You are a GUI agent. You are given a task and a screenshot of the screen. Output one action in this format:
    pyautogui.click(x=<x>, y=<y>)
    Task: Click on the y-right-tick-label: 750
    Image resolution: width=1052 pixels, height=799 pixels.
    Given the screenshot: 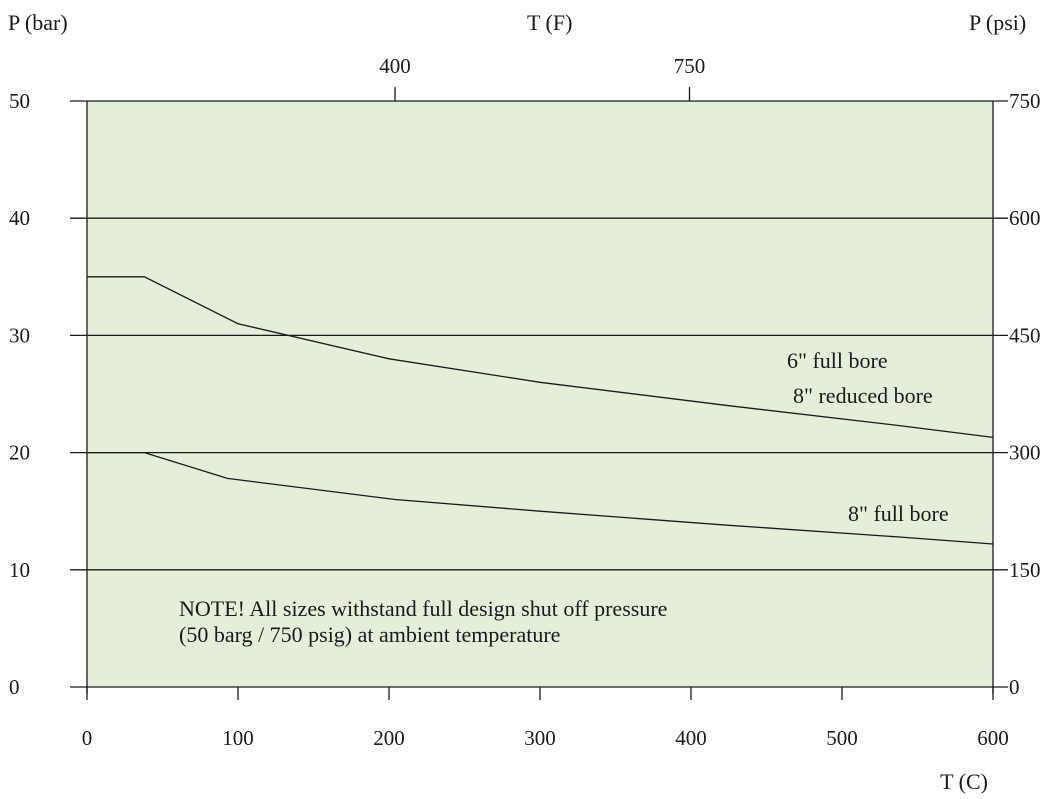 What is the action you would take?
    pyautogui.click(x=1025, y=101)
    